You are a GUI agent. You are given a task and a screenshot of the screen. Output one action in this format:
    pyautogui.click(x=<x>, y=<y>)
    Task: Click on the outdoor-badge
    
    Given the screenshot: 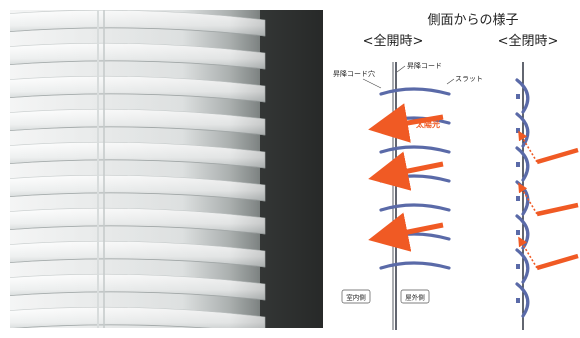 What is the action you would take?
    pyautogui.click(x=415, y=296)
    